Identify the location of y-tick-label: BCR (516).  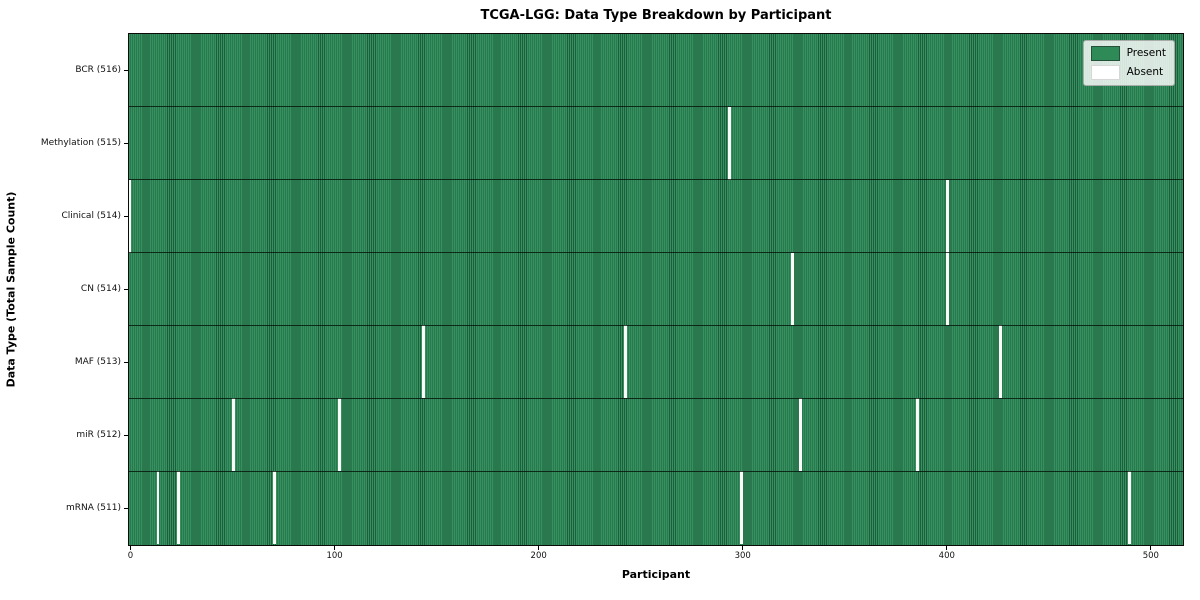
(98, 70).